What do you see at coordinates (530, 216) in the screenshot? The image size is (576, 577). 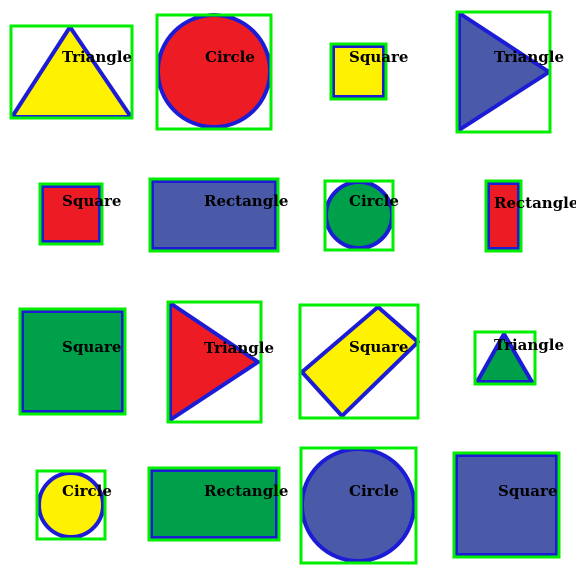 I see `shape-item-8: Rectangle` at bounding box center [530, 216].